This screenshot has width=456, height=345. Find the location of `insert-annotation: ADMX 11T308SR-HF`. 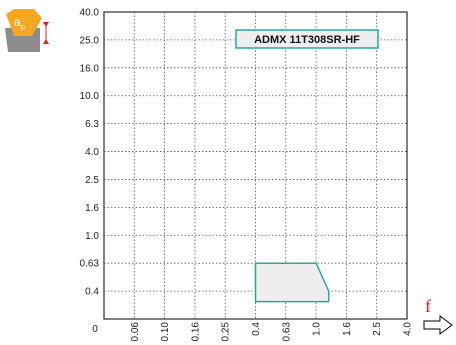

insert-annotation: ADMX 11T308SR-HF is located at coordinates (307, 39).